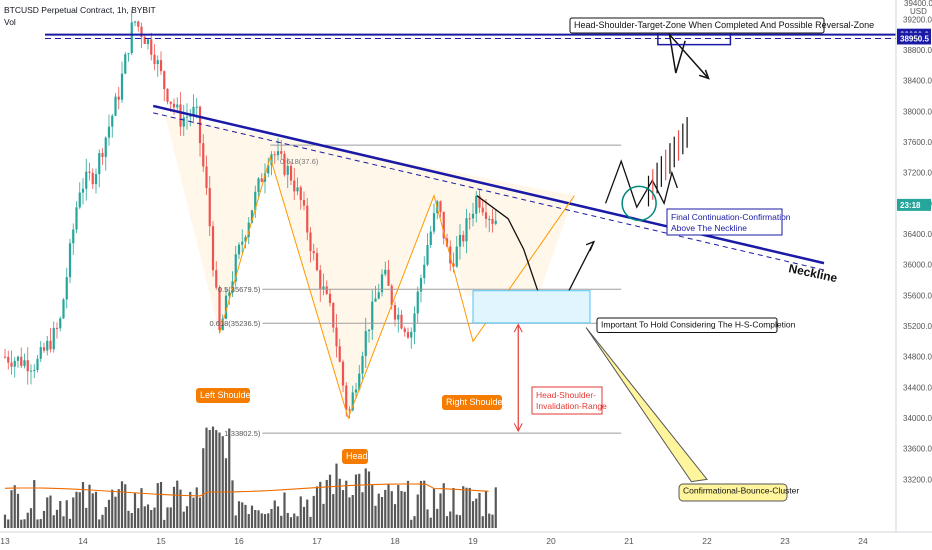 The height and width of the screenshot is (550, 932). I want to click on price-axis-tick: 38000.0, so click(917, 111).